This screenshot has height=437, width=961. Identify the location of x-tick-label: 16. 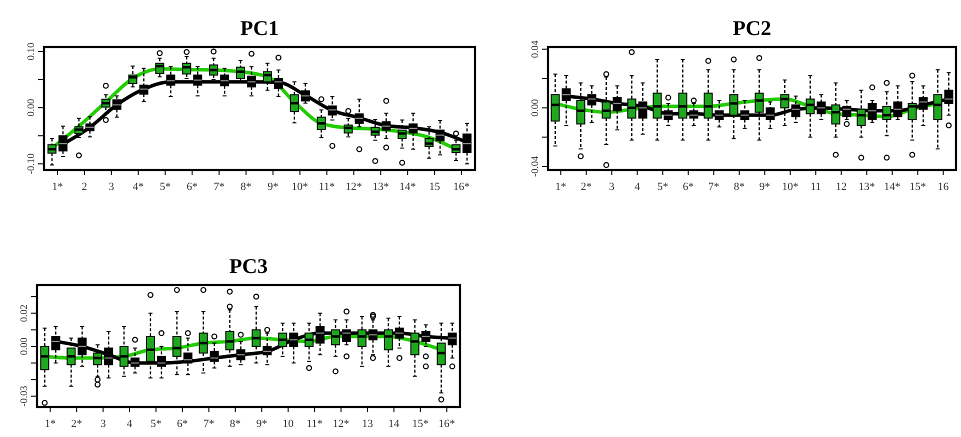
(944, 187).